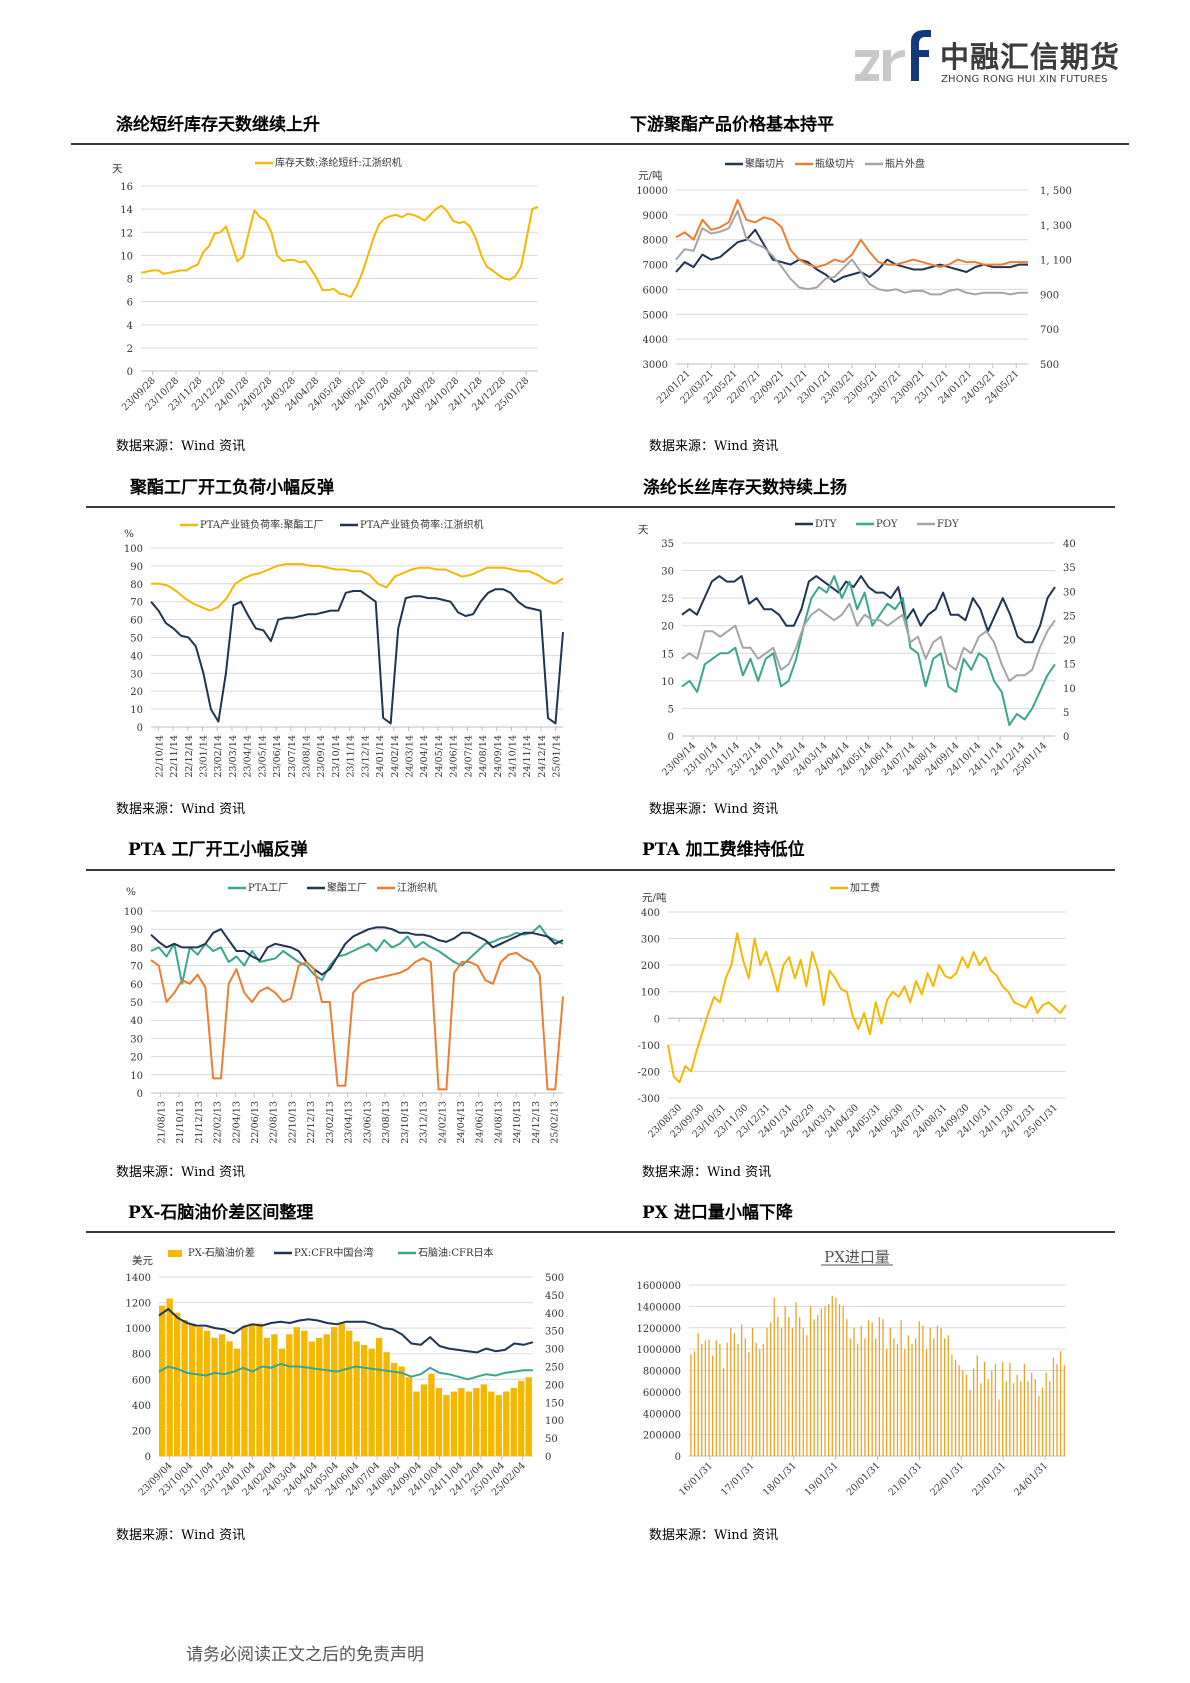  Describe the element at coordinates (658, 1286) in the screenshot. I see `y-tick-label: 1600000` at that location.